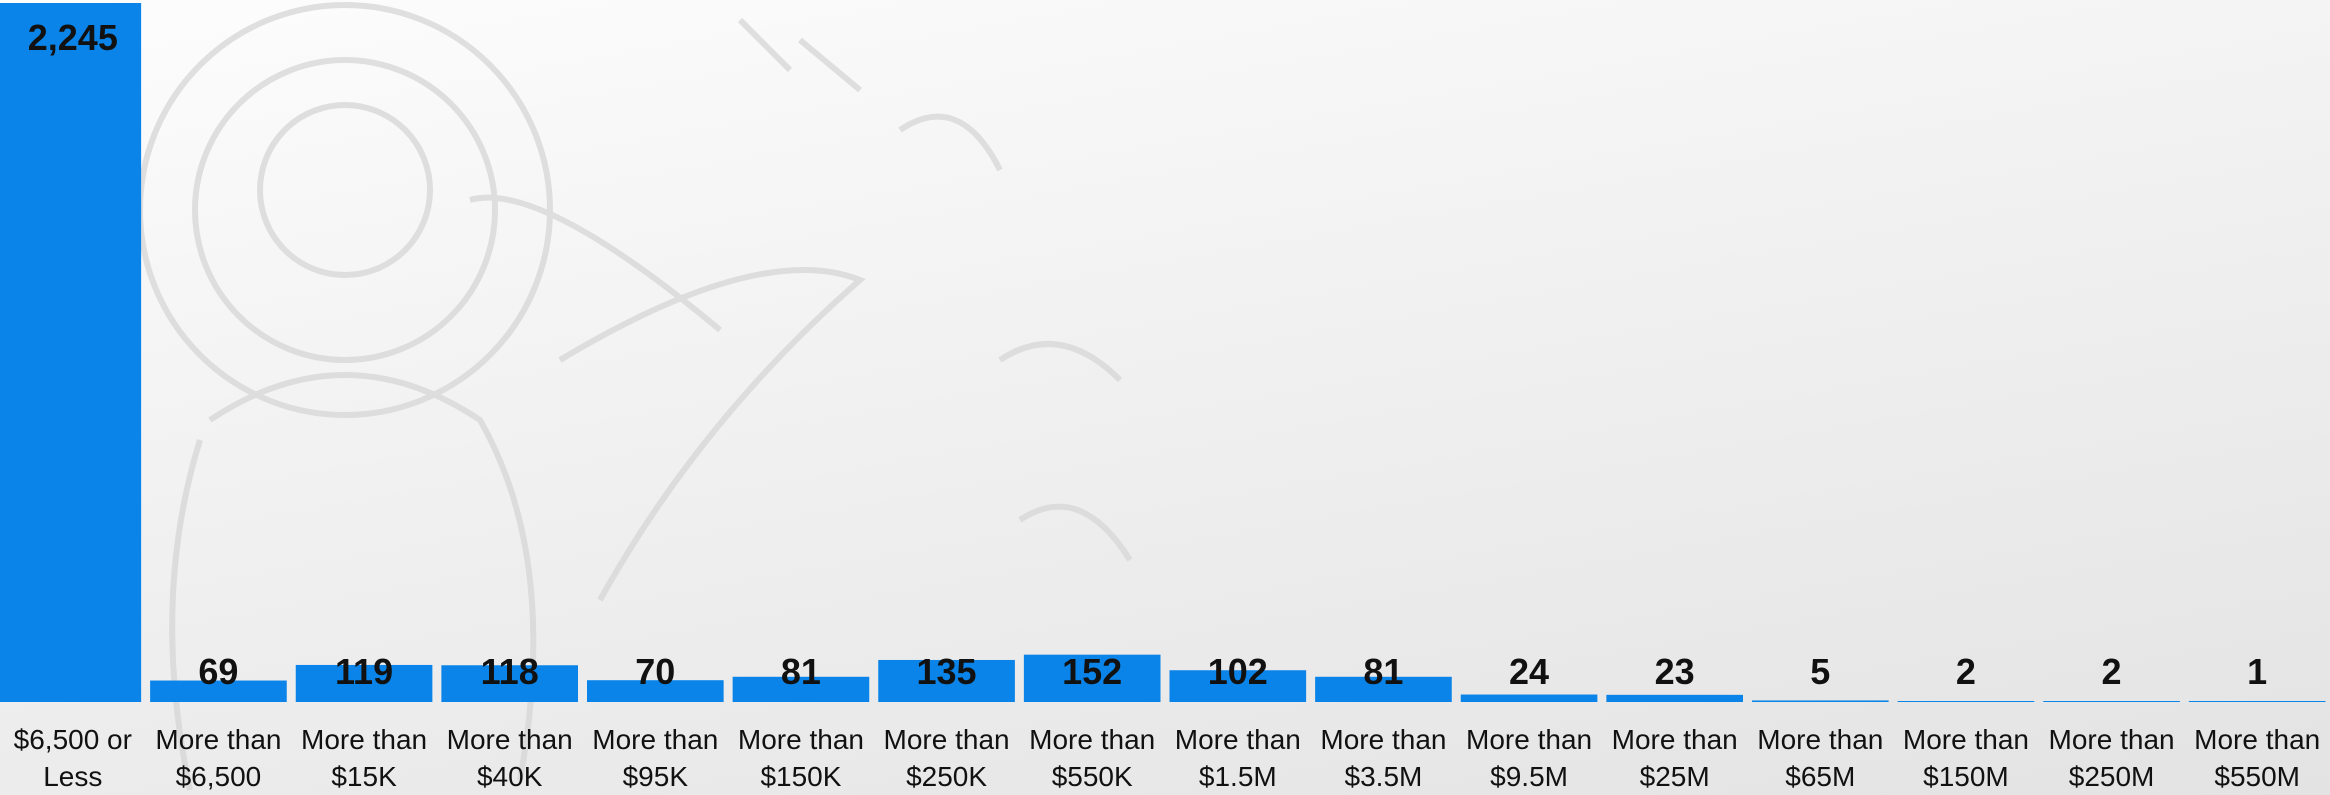 The width and height of the screenshot is (2330, 795). What do you see at coordinates (510, 758) in the screenshot?
I see `category-label-3: More than $40K` at bounding box center [510, 758].